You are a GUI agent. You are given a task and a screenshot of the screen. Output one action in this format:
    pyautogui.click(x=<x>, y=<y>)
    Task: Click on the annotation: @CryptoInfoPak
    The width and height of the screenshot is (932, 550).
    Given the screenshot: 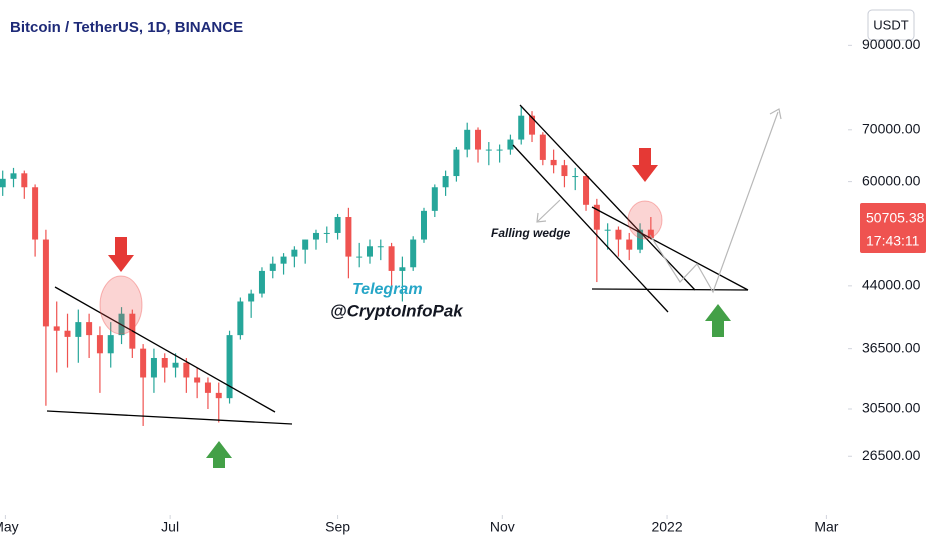 What is the action you would take?
    pyautogui.click(x=397, y=310)
    